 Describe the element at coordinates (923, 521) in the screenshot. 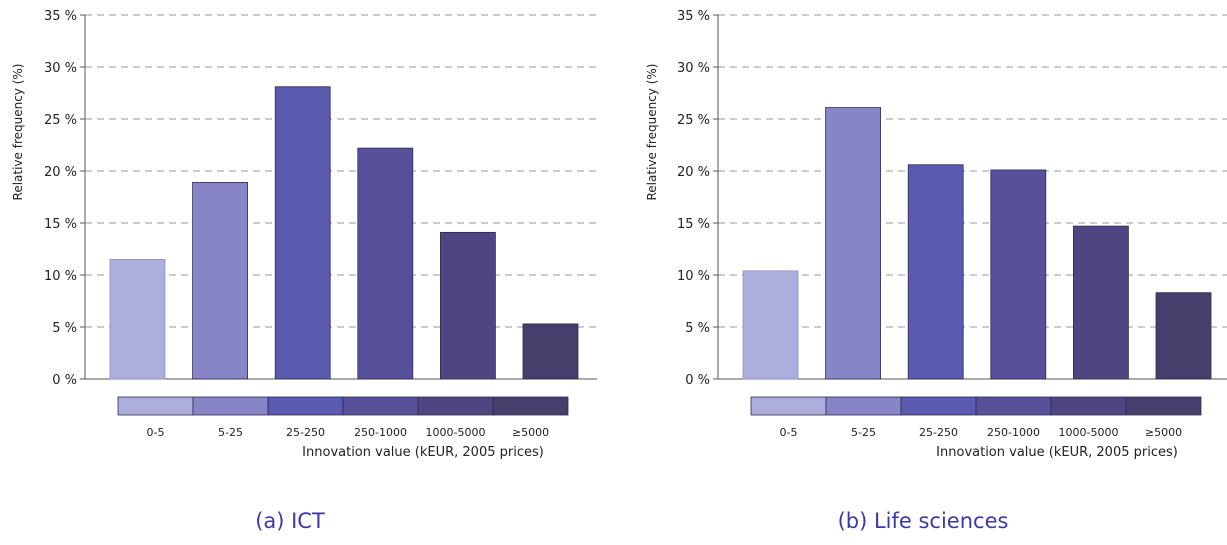

I see `chart-caption: (b) Life sciences` at that location.